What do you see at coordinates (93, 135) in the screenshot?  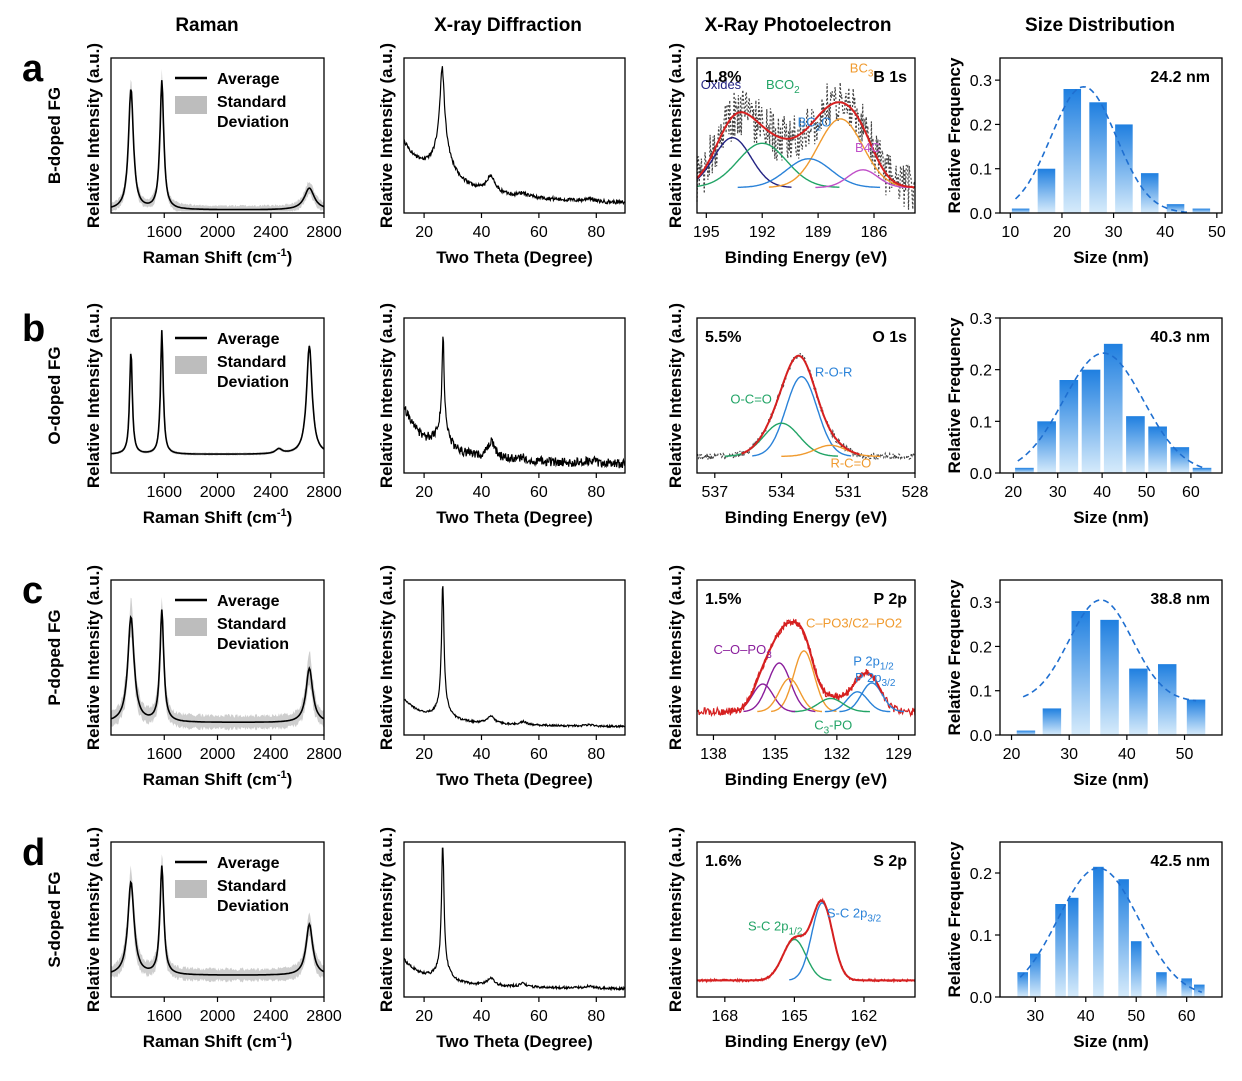 I see `raman-ylabel: Relative Intensity (a.u.)` at bounding box center [93, 135].